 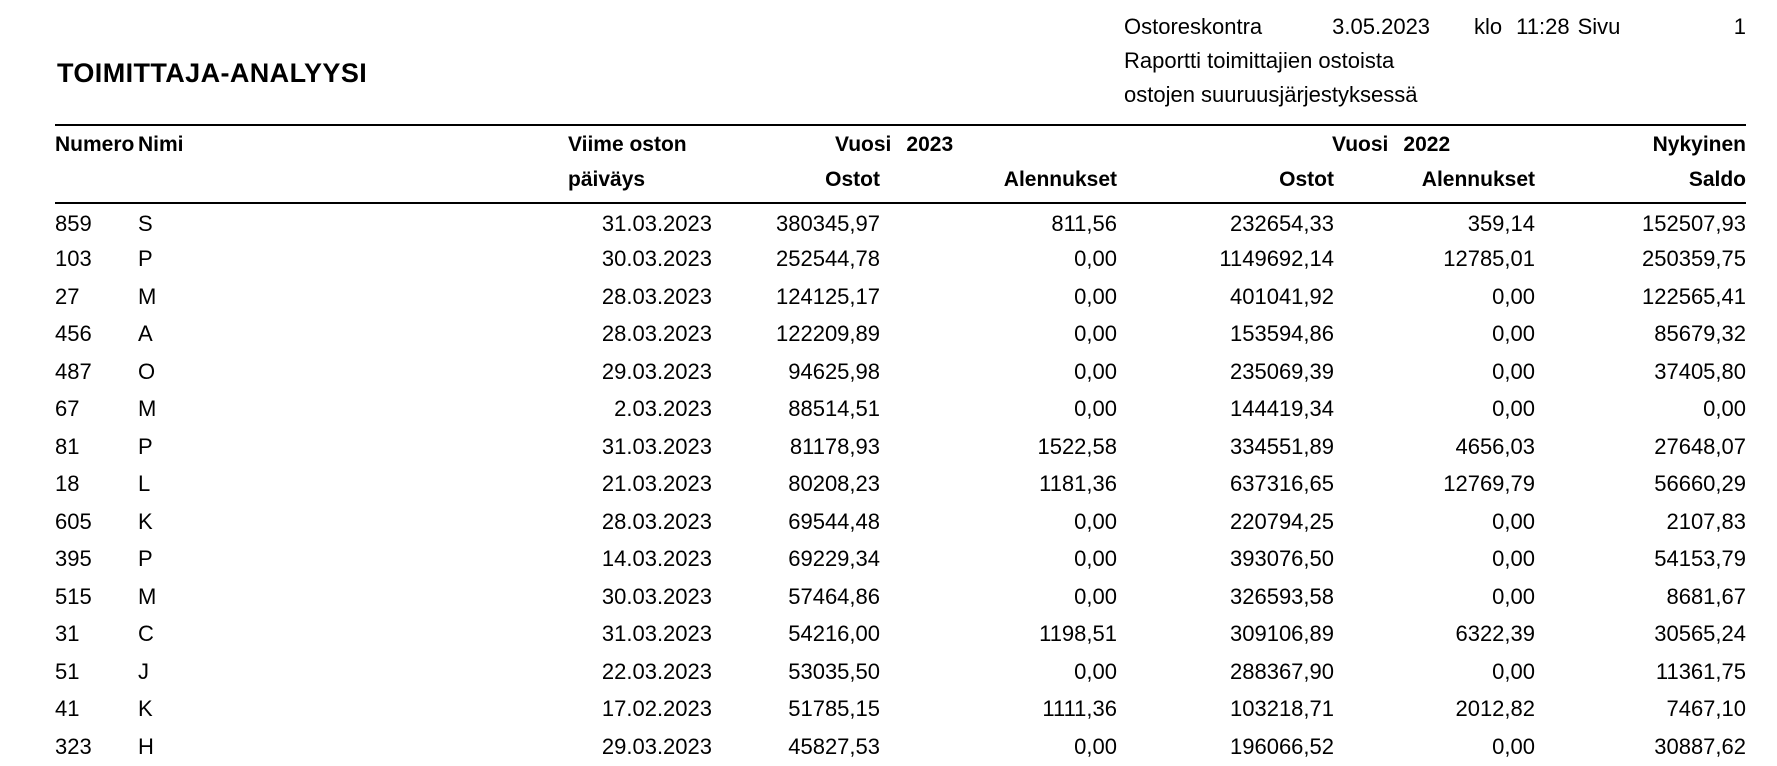 I want to click on cell-saldo: 0,00, so click(x=1724, y=409).